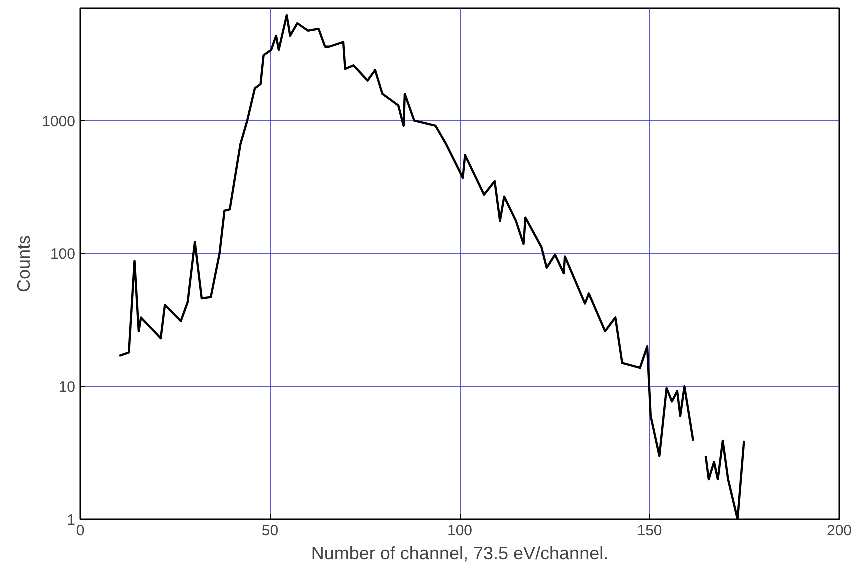 This screenshot has width=857, height=579. Describe the element at coordinates (839, 531) in the screenshot. I see `x-tick-label: 200` at that location.